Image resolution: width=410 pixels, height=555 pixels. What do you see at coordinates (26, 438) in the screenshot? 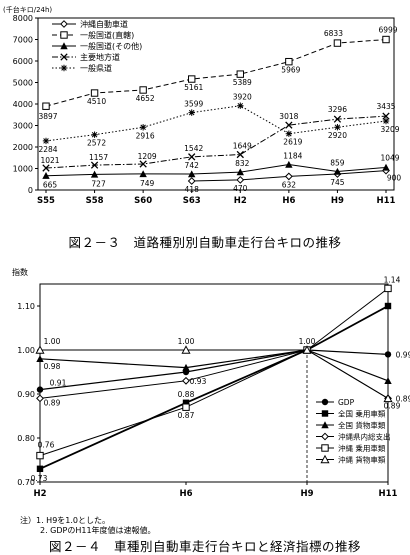
I see `chart2-ytick-label: 0.80` at bounding box center [26, 438].